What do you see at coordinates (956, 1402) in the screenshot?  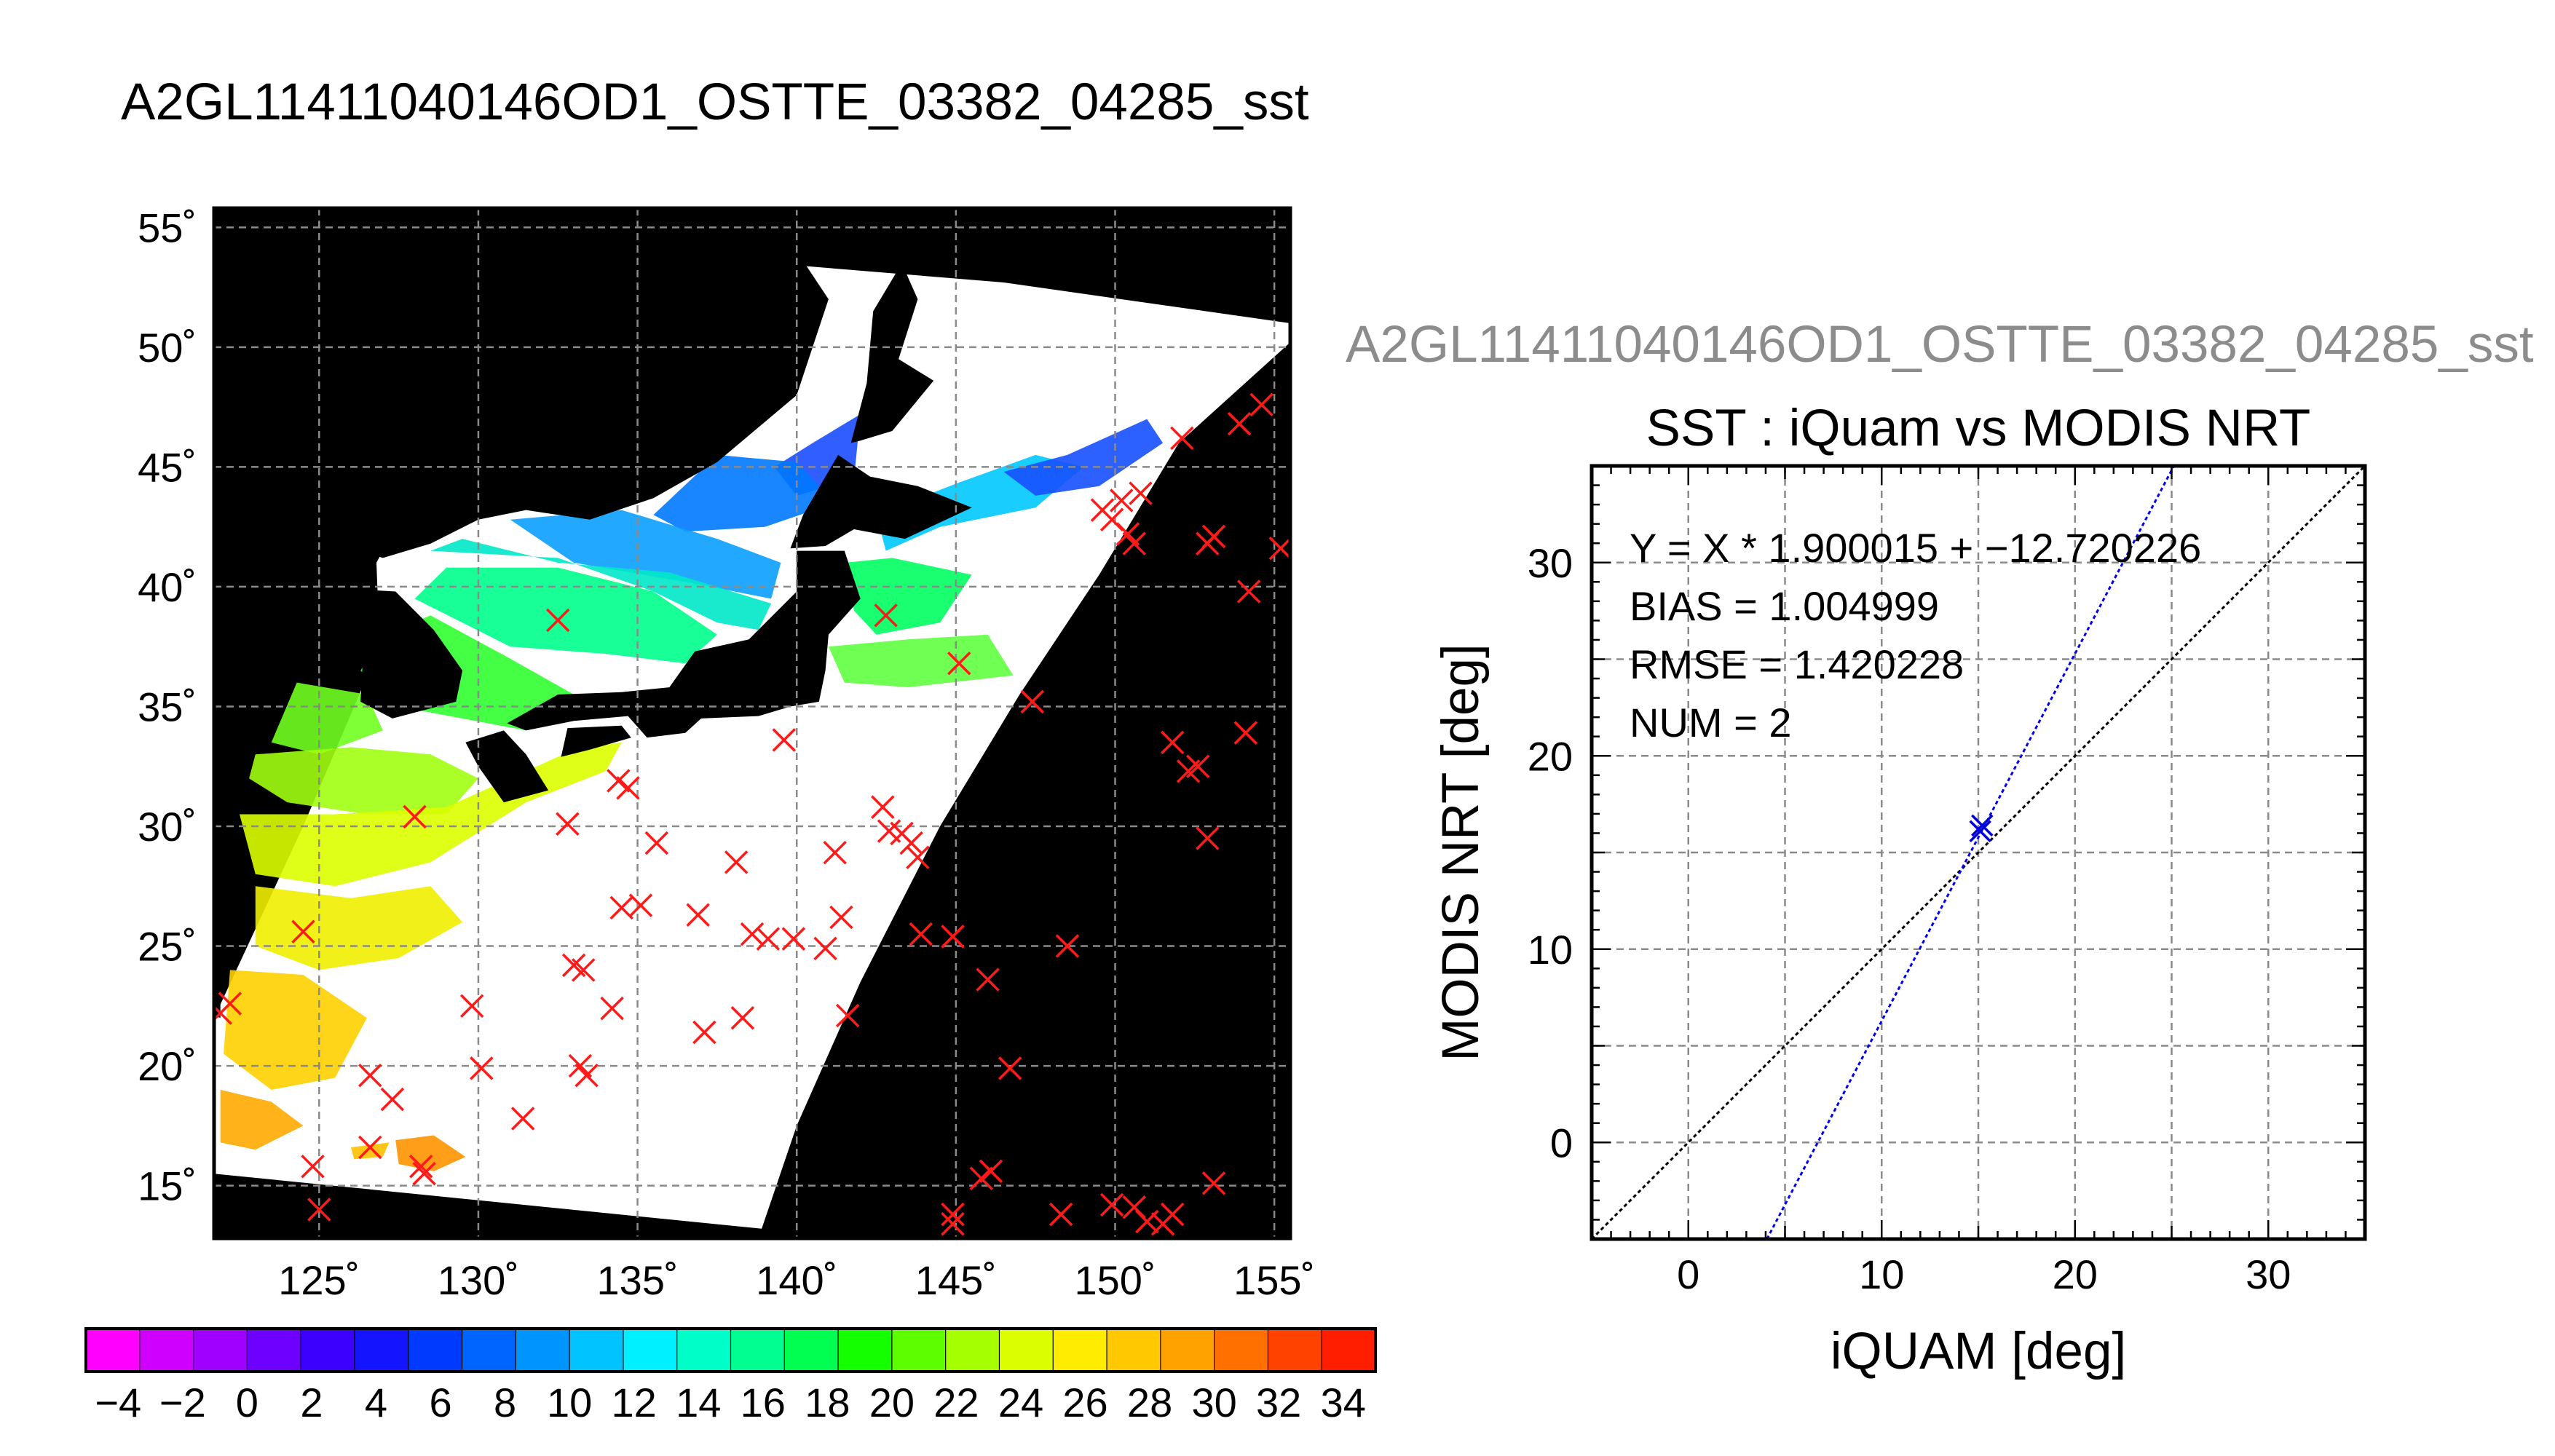 I see `colorbar-tick-label: 22` at bounding box center [956, 1402].